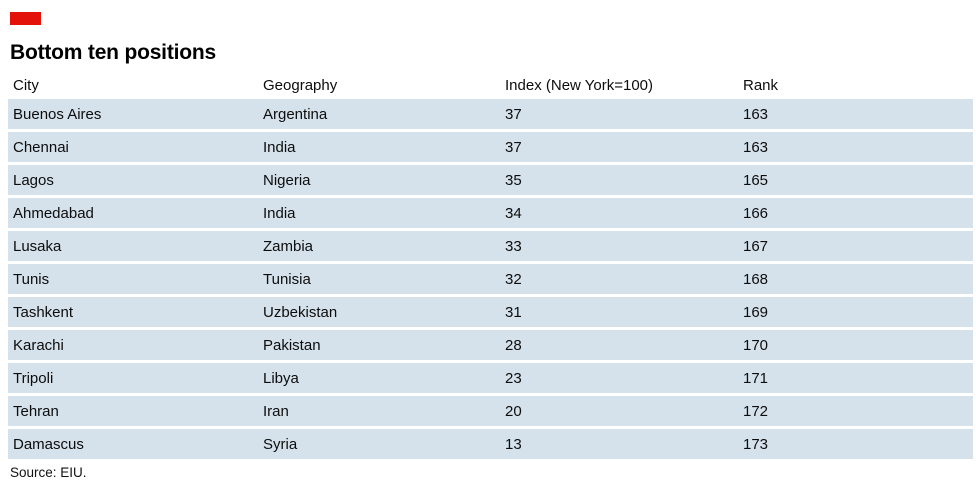 This screenshot has width=976, height=502. I want to click on table-row: Tashkent Uzbekistan 31 169, so click(490, 312).